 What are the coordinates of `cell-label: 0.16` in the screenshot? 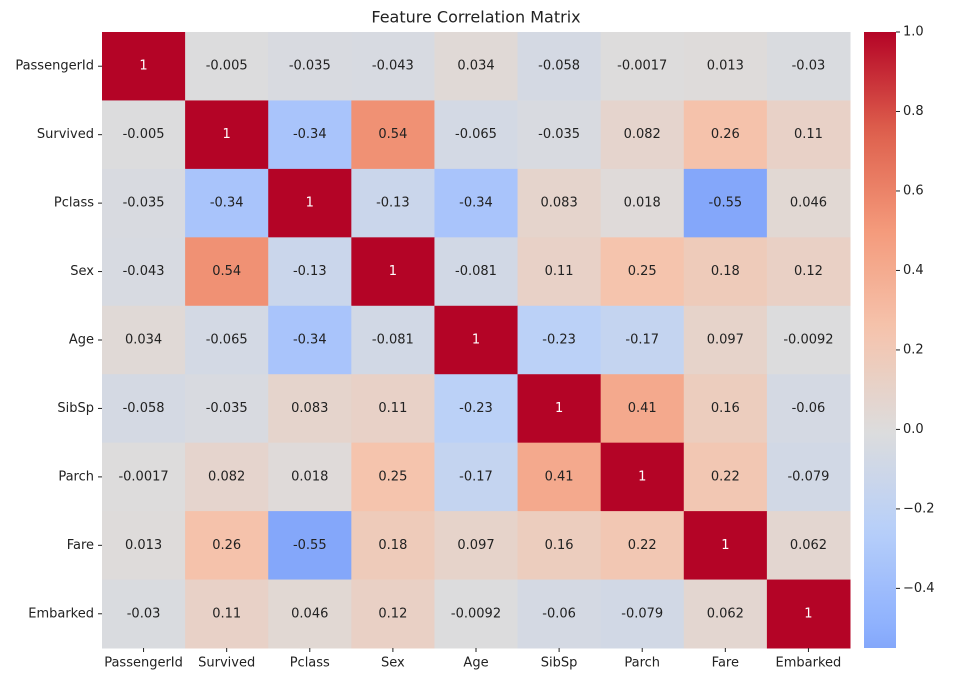 It's located at (725, 408).